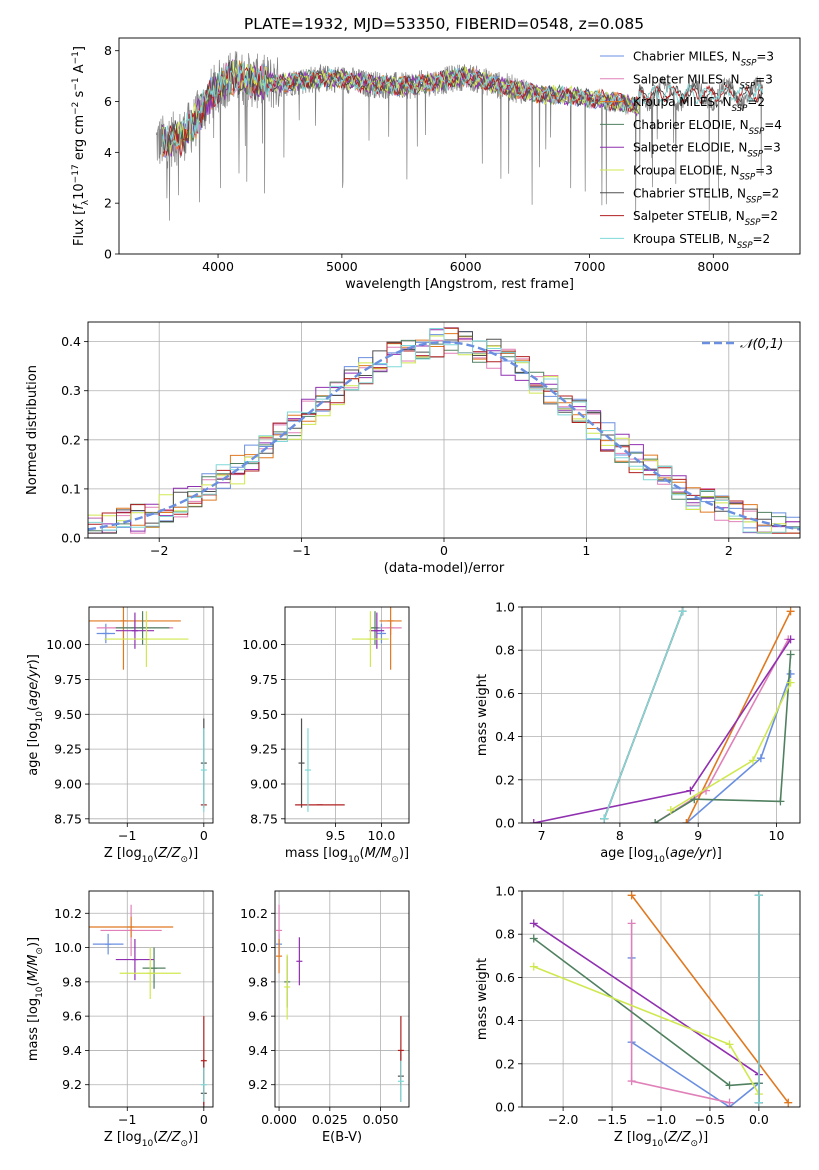 The height and width of the screenshot is (1170, 819). What do you see at coordinates (71, 390) in the screenshot?
I see `y-tick-label: 0.3` at bounding box center [71, 390].